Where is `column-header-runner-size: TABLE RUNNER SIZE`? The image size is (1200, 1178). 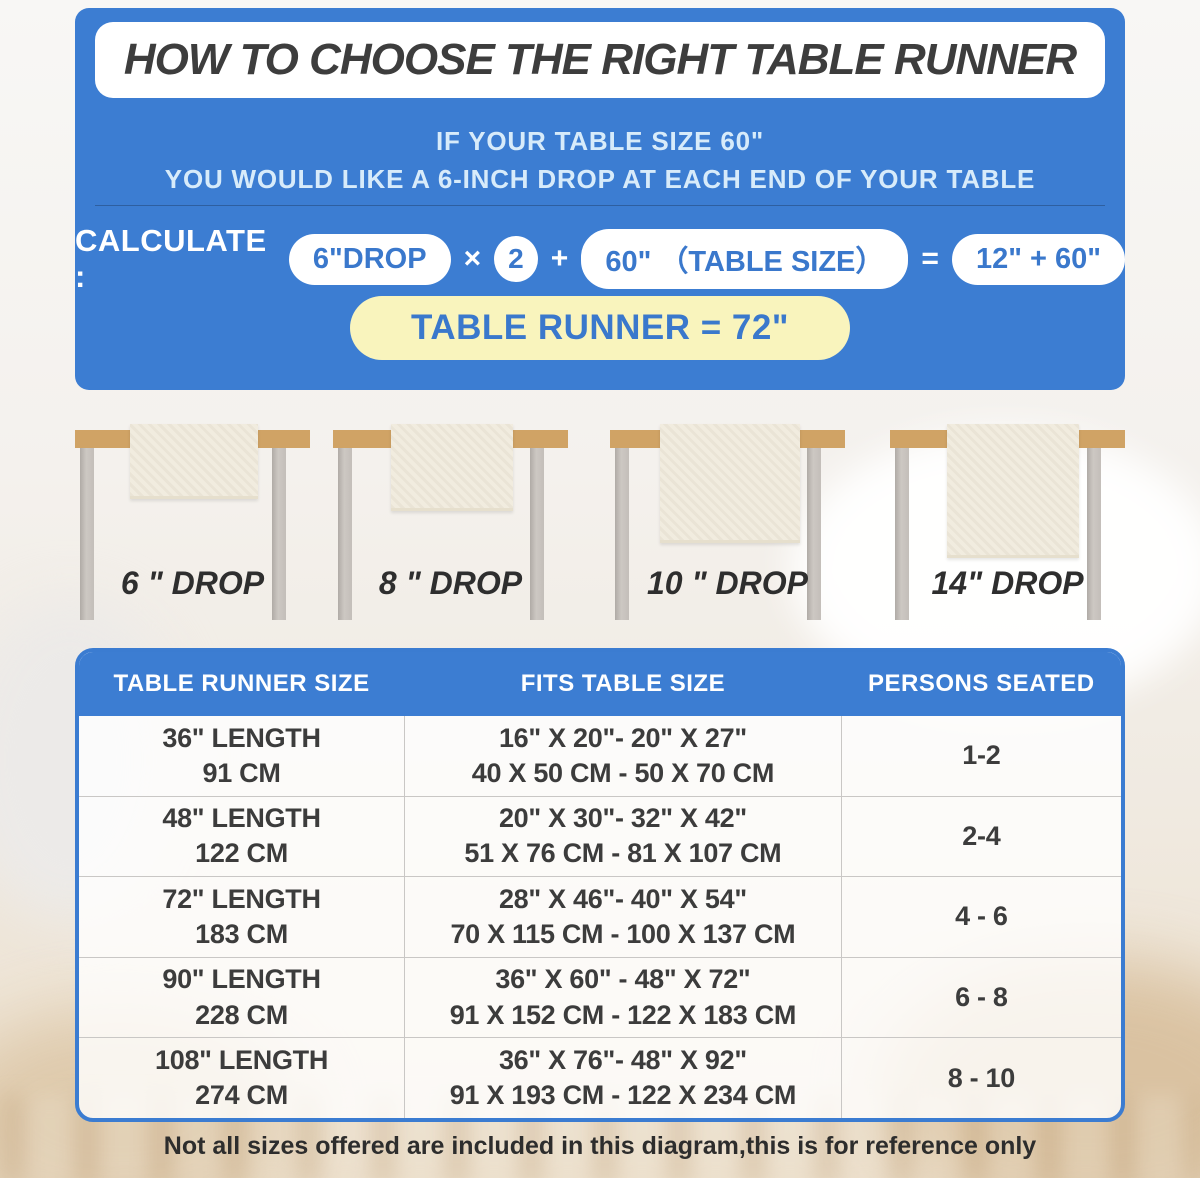 column-header-runner-size: TABLE RUNNER SIZE is located at coordinates (241, 683).